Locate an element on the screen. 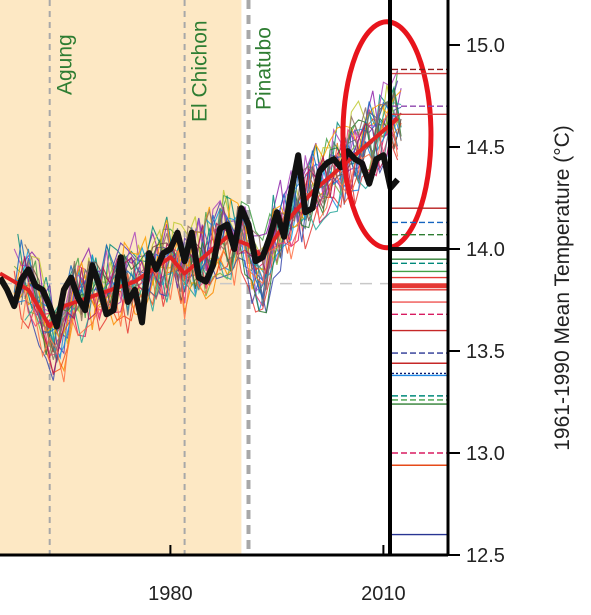  y-axis-title: 1961-1990 Mean Temperature (°C) is located at coordinates (562, 288).